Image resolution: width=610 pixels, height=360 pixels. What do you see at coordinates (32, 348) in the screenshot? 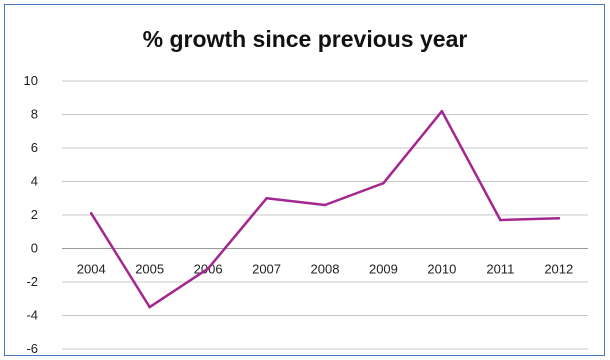
I see `y-tick-label: -6` at bounding box center [32, 348].